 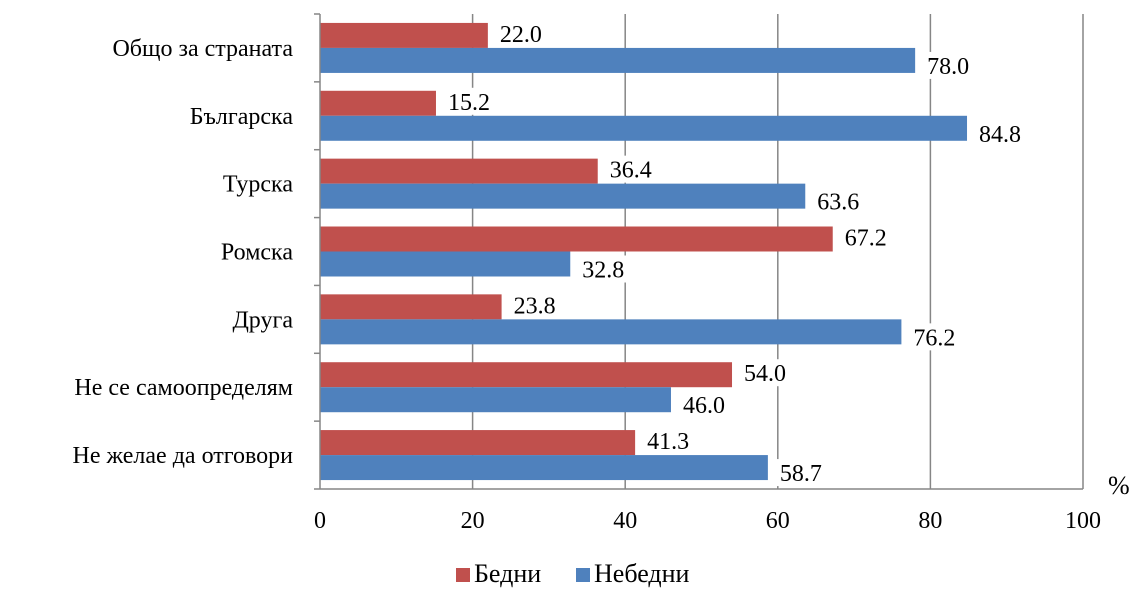 What do you see at coordinates (262, 320) in the screenshot?
I see `category-label: Друга` at bounding box center [262, 320].